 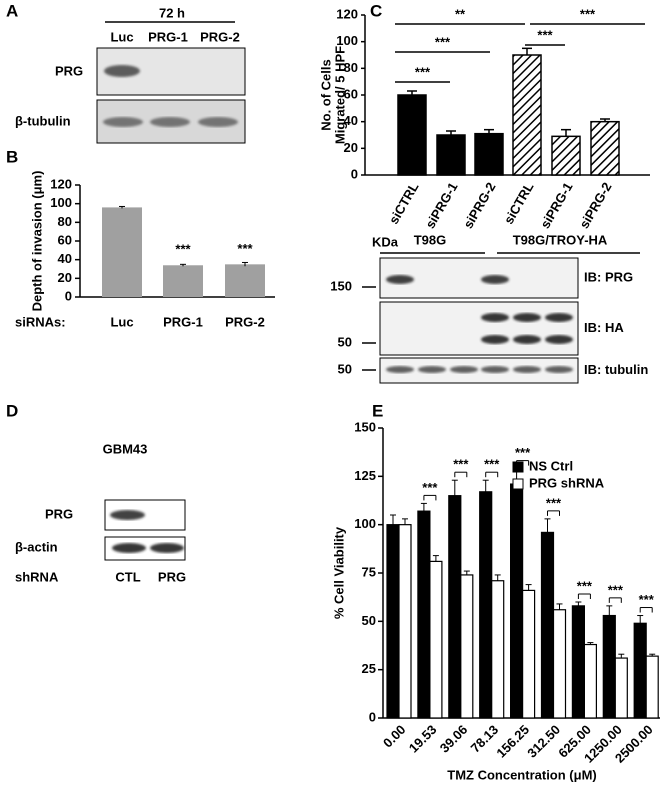 What do you see at coordinates (369, 620) in the screenshot?
I see `y-tick-label: 50` at bounding box center [369, 620].